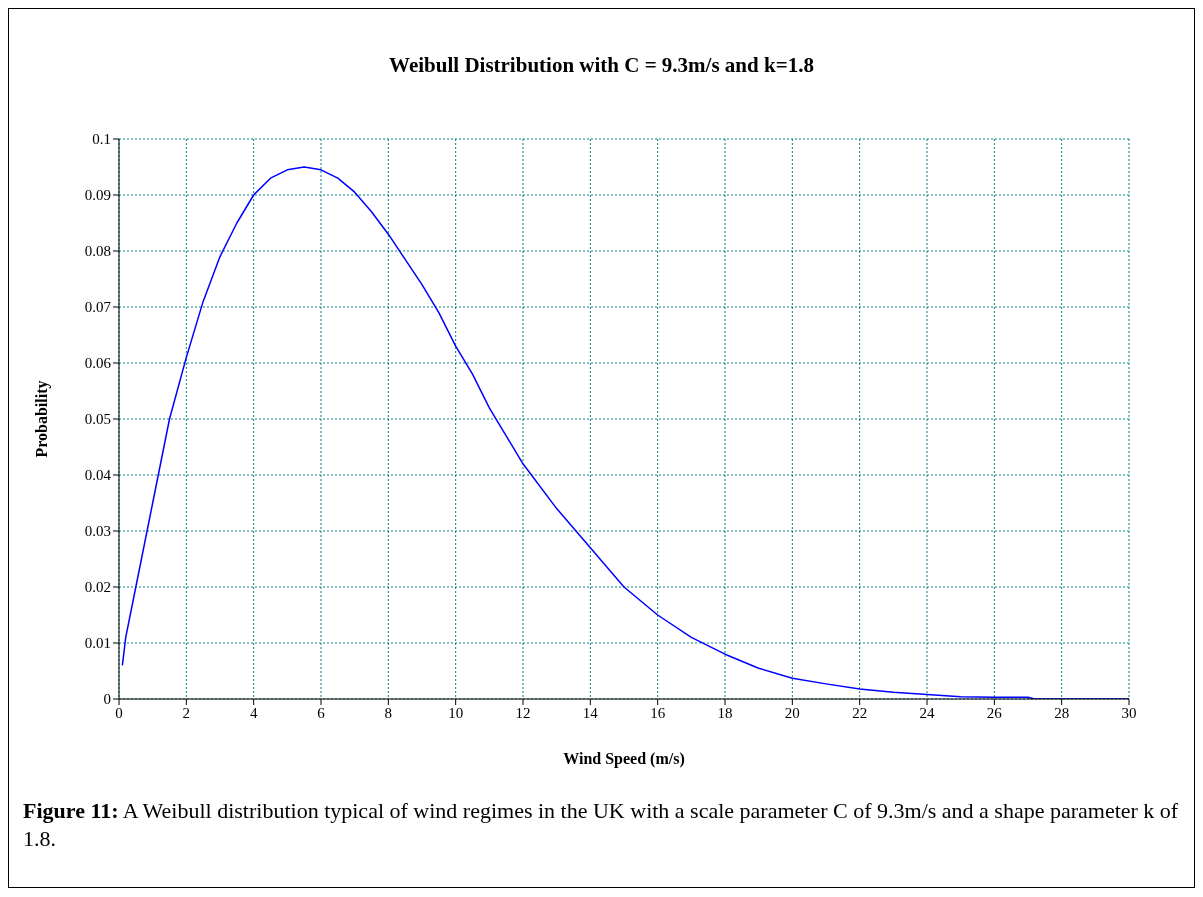 The height and width of the screenshot is (897, 1203). I want to click on x-axis-title: Wind Speed (m/s), so click(624, 759).